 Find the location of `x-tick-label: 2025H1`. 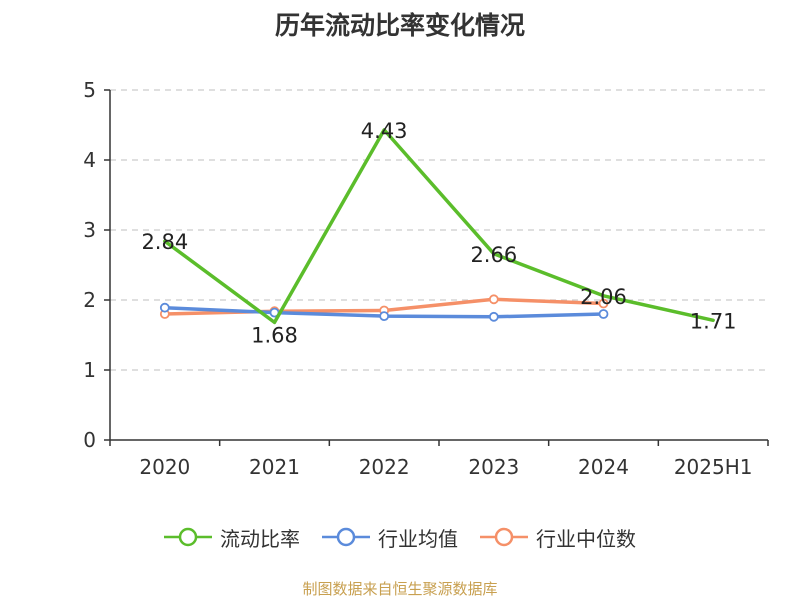

x-tick-label: 2025H1 is located at coordinates (713, 467).